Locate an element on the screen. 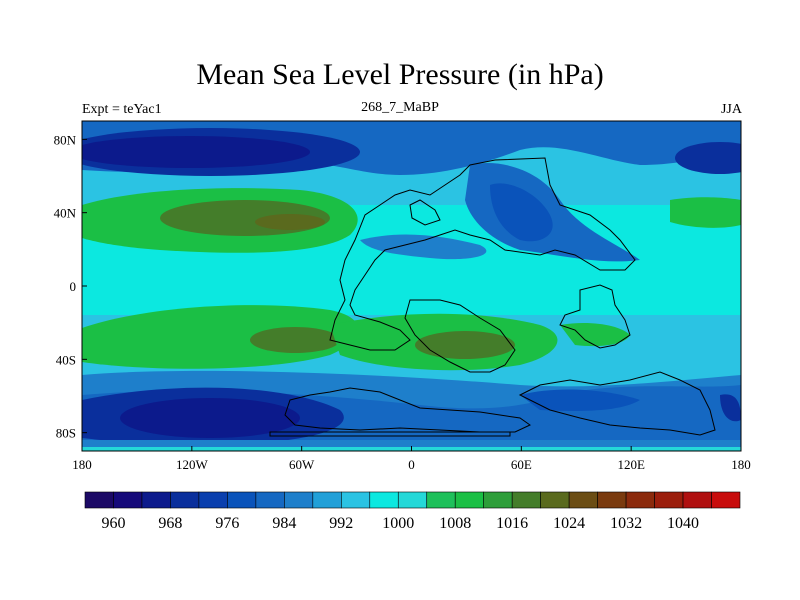  colorbar-label: 968 is located at coordinates (170, 523).